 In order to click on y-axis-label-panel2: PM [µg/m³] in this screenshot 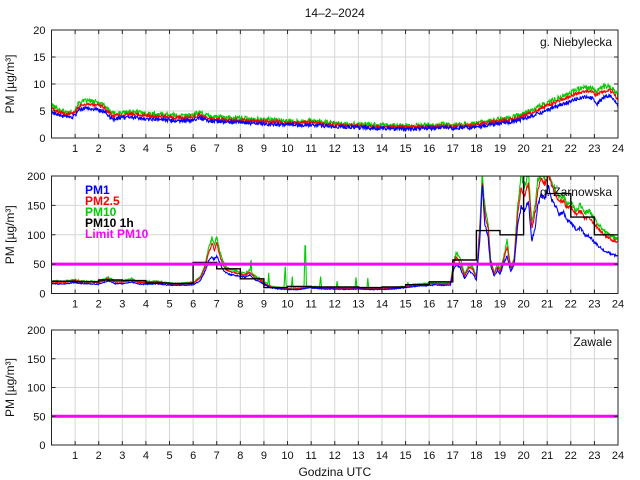, I will do `click(10, 234)`.